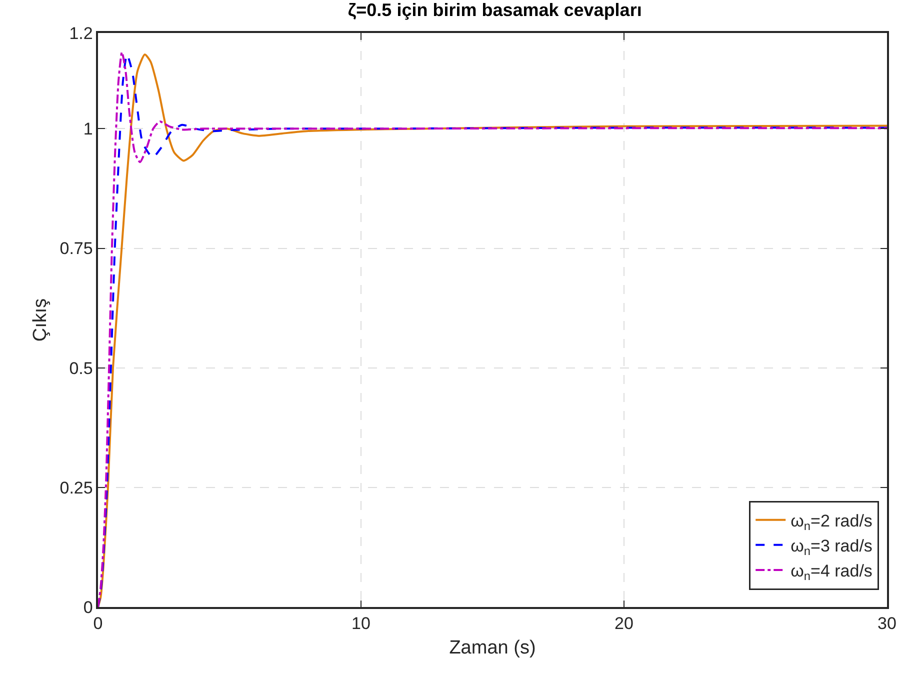  What do you see at coordinates (81, 368) in the screenshot?
I see `y-tick-label: 0.5` at bounding box center [81, 368].